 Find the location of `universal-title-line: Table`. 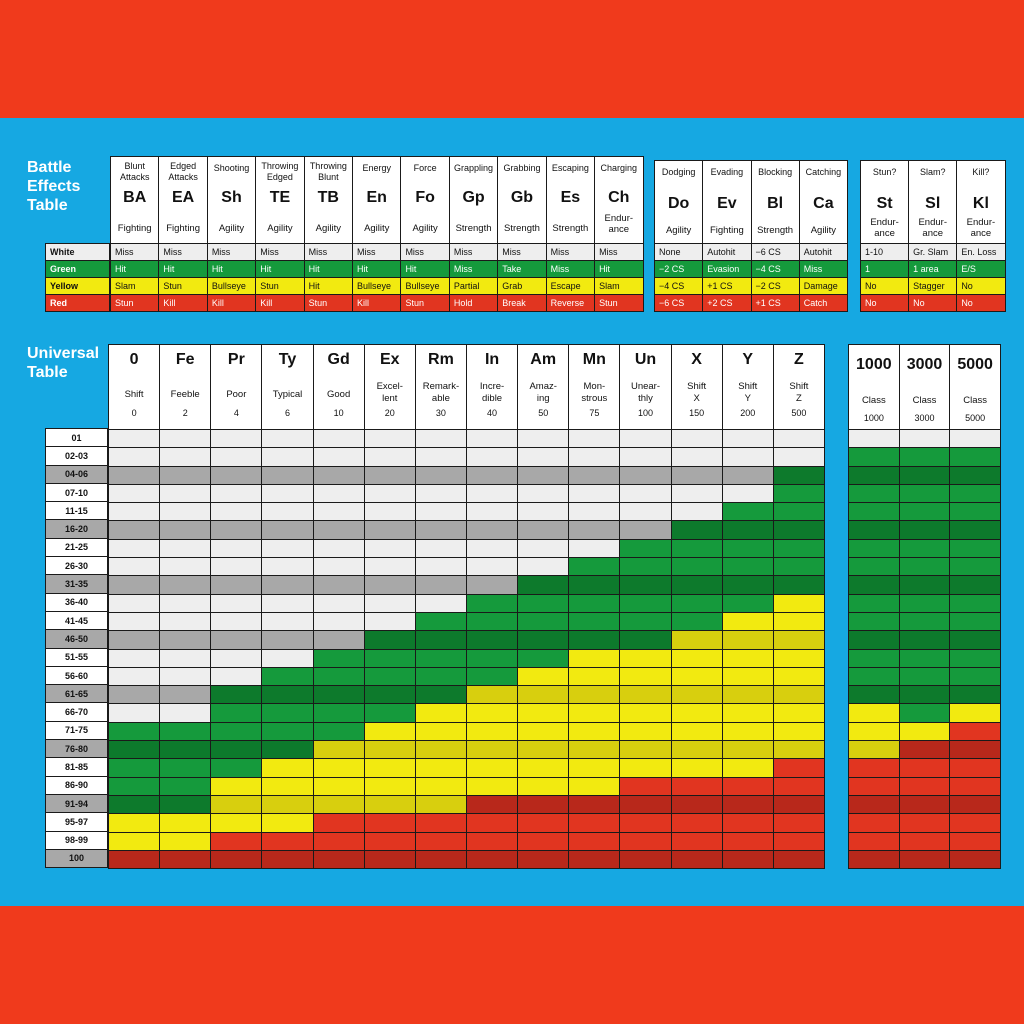

universal-title-line: Table is located at coordinates (47, 372).